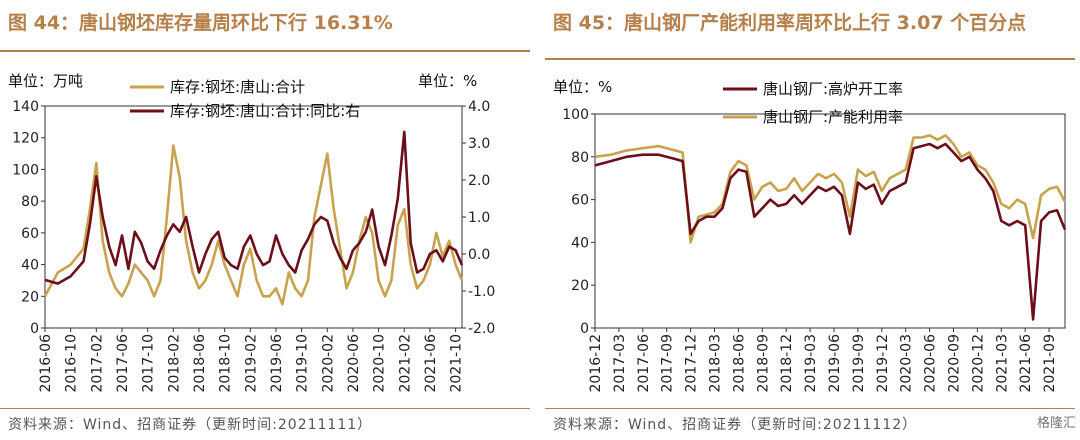 The image size is (1080, 440). I want to click on legend-label: 唐山钢厂:高炉开工率, so click(833, 89).